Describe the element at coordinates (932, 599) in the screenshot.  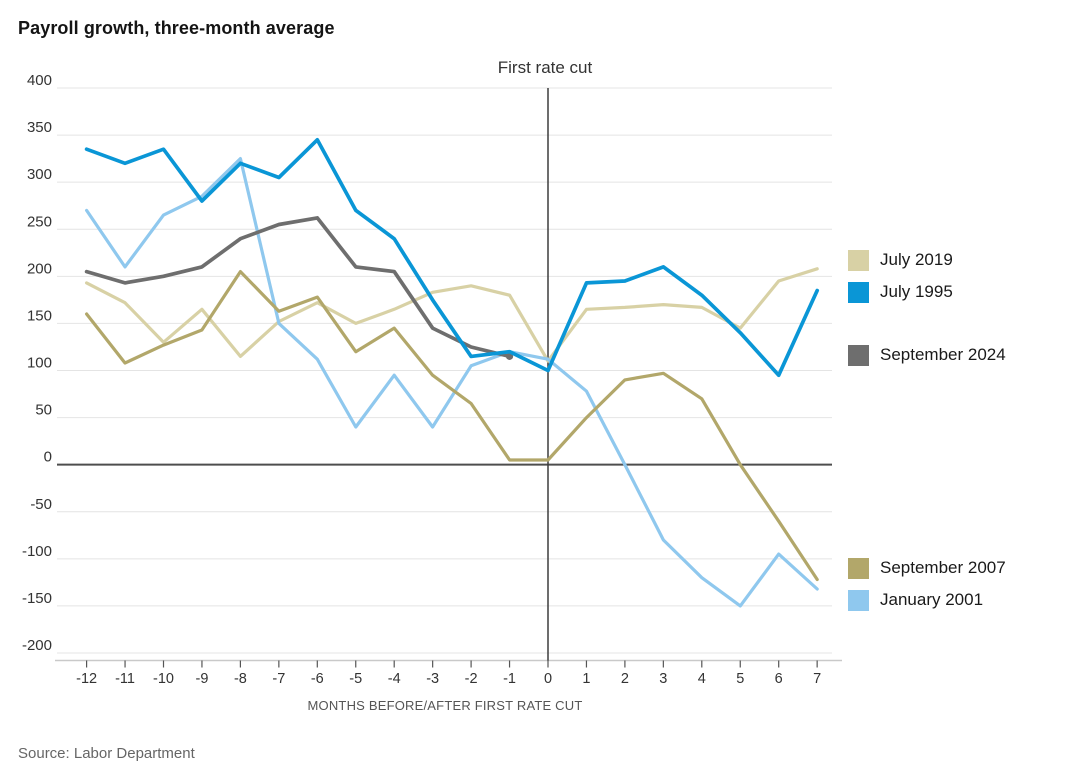
I see `legend-label: January 2001` at that location.